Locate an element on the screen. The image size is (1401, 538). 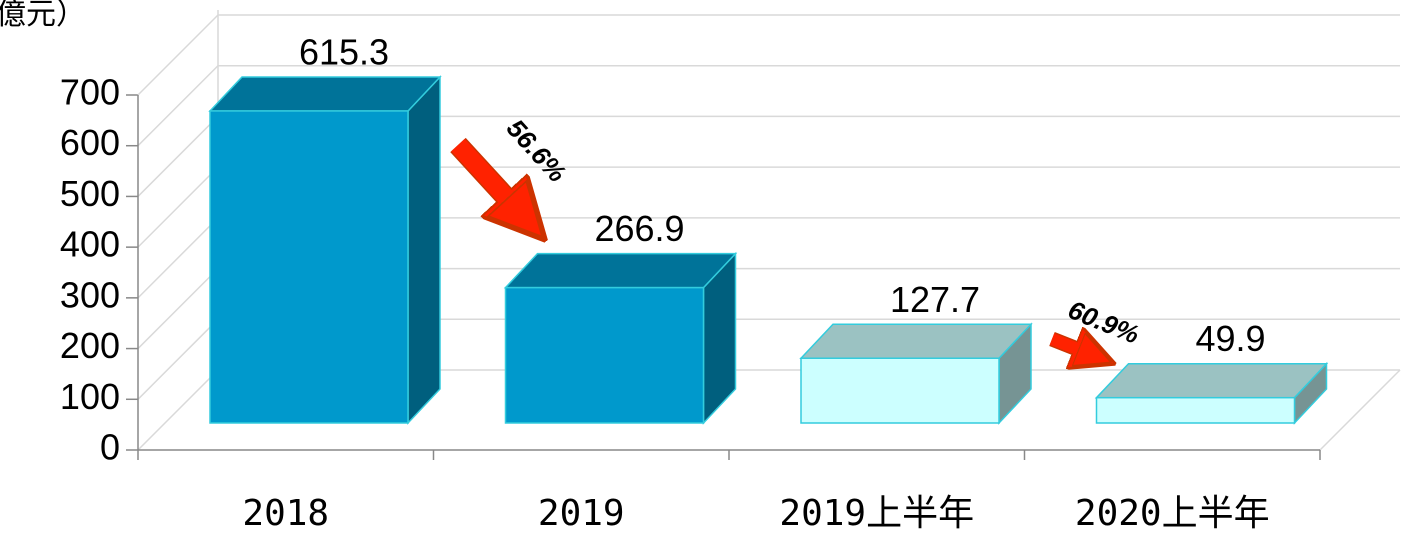
y-tick-label: 200 is located at coordinates (90, 345).